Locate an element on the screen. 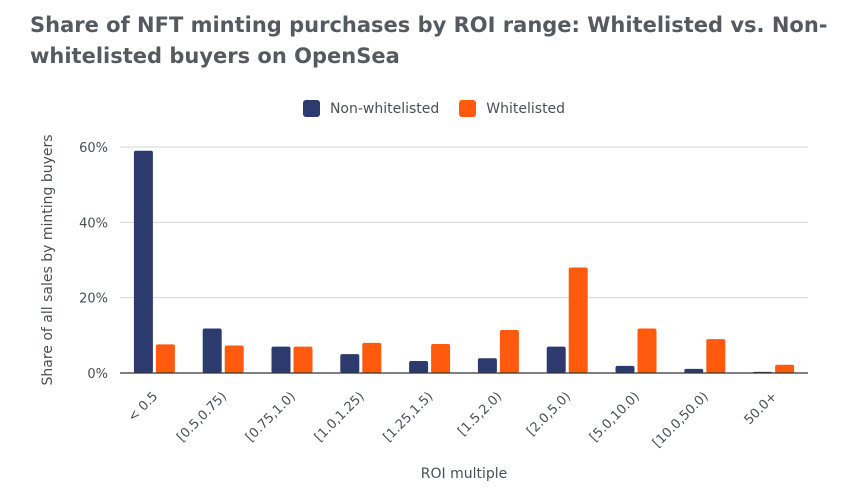 The width and height of the screenshot is (864, 498). y-axis-title: Share of all sales by minting buyers is located at coordinates (48, 259).